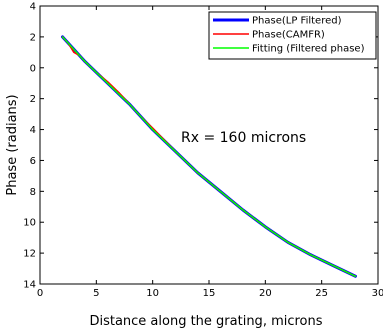 This screenshot has width=383, height=333. Describe the element at coordinates (243, 138) in the screenshot. I see `annotation-rx: Rx = 160 microns` at that location.